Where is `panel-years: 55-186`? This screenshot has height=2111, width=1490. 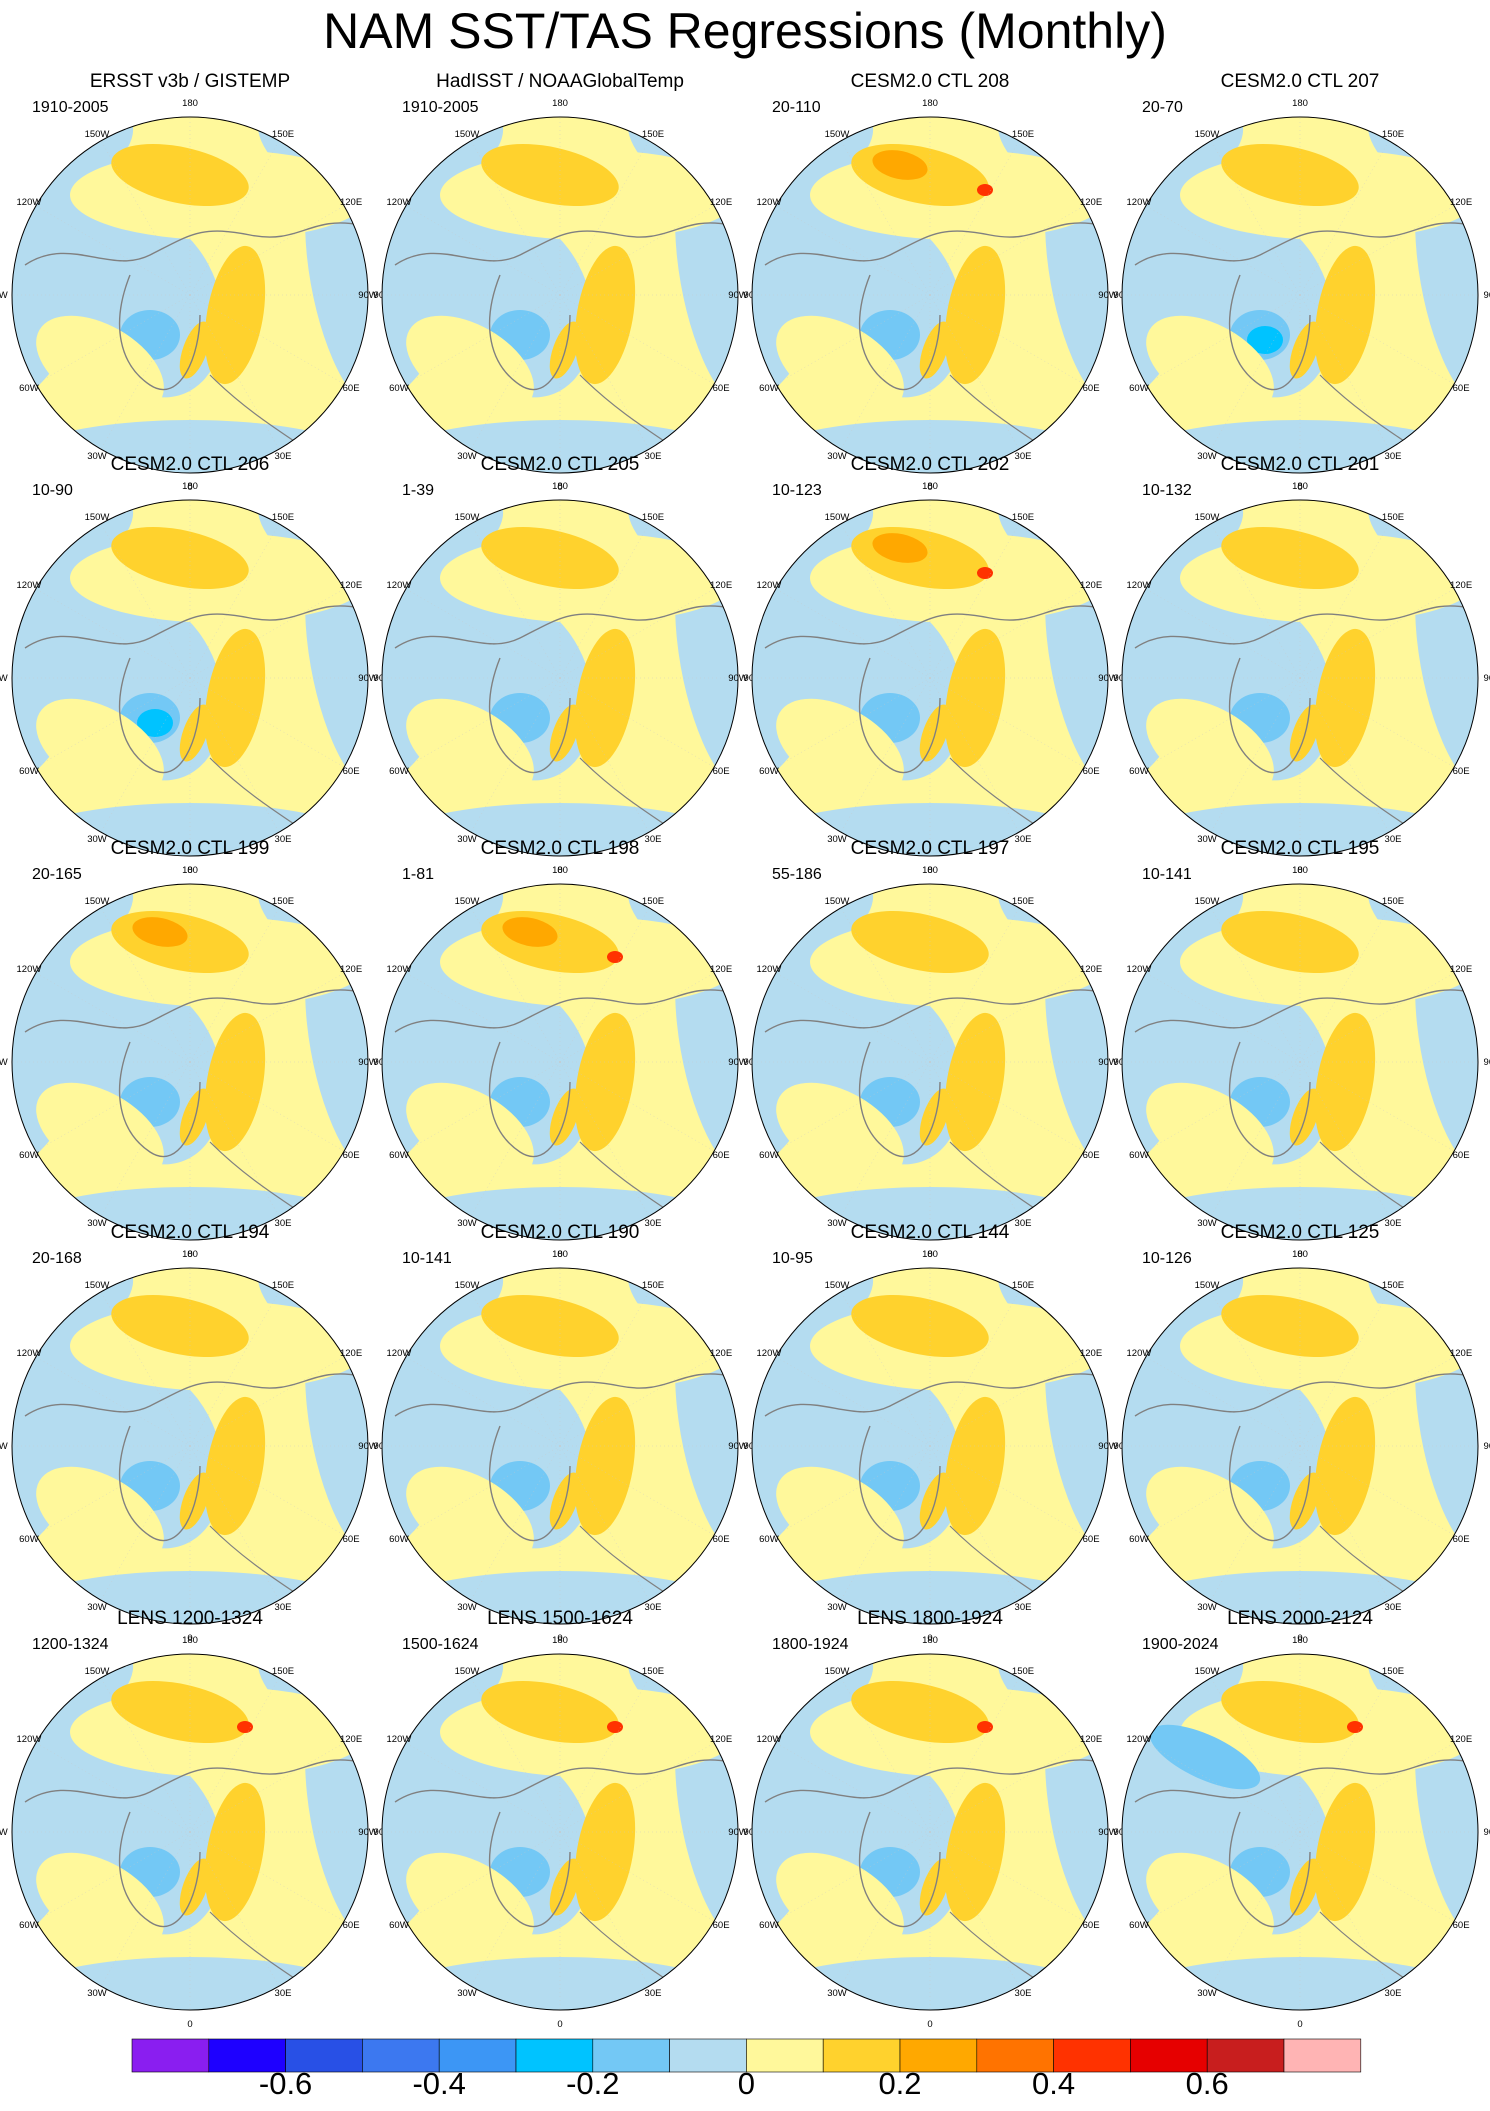
panel-years: 55-186 is located at coordinates (797, 874).